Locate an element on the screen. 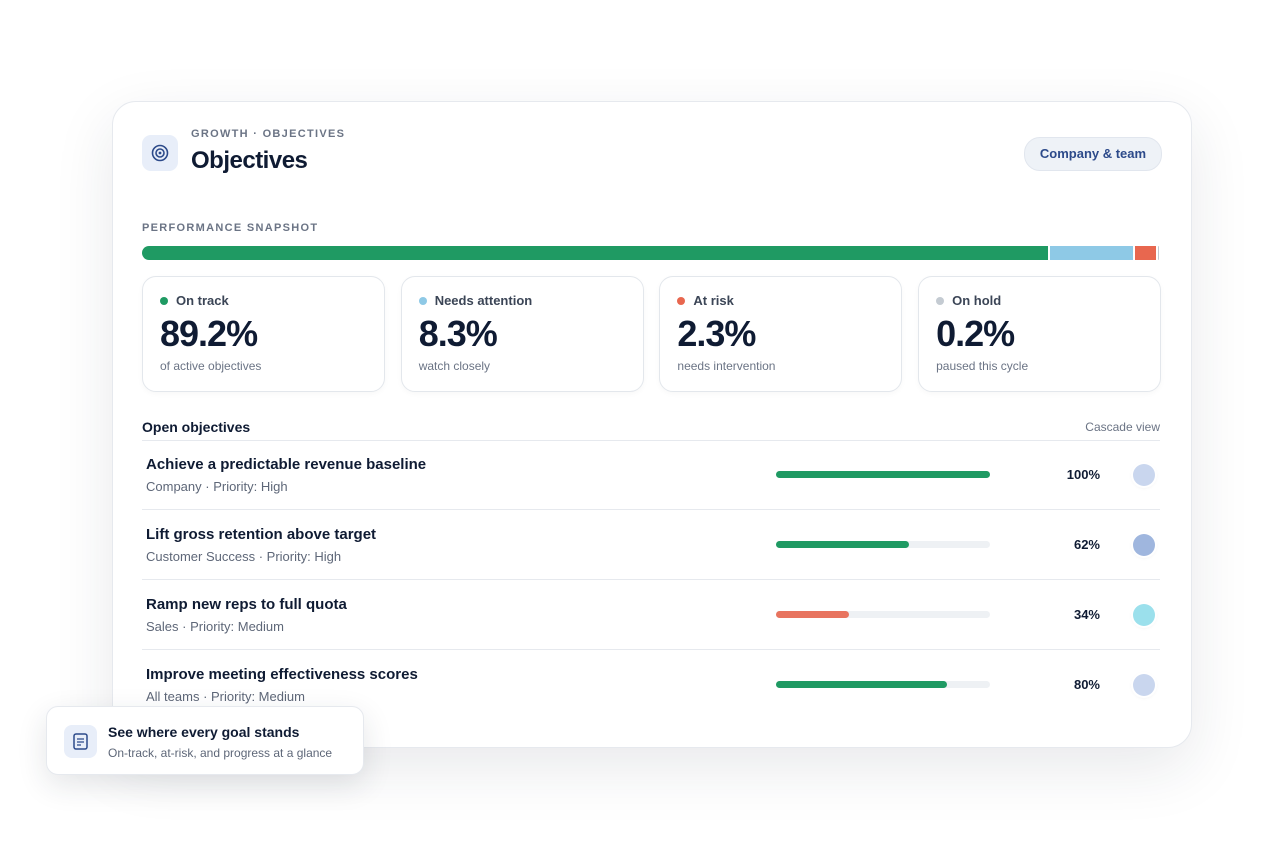 Image resolution: width=1280 pixels, height=848 pixels. stat-value: 8.3% is located at coordinates (458, 333).